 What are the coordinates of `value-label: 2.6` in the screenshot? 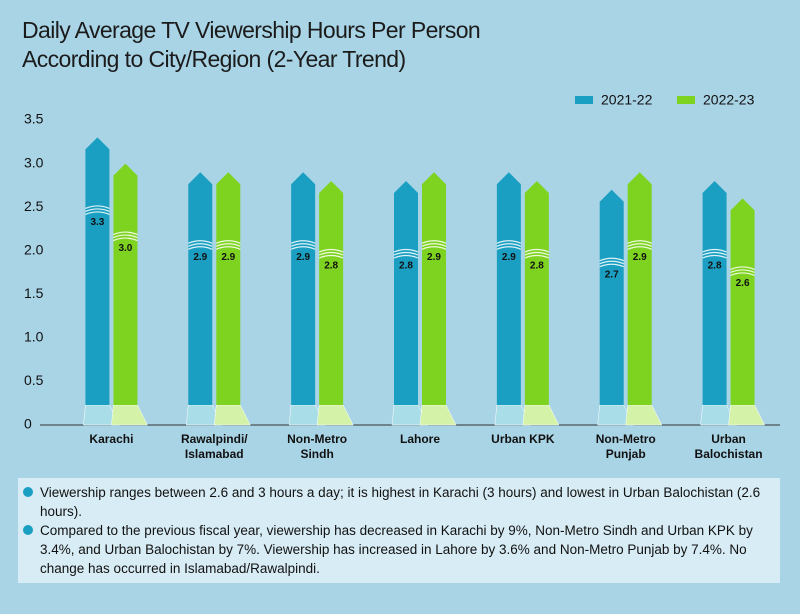 It's located at (743, 283).